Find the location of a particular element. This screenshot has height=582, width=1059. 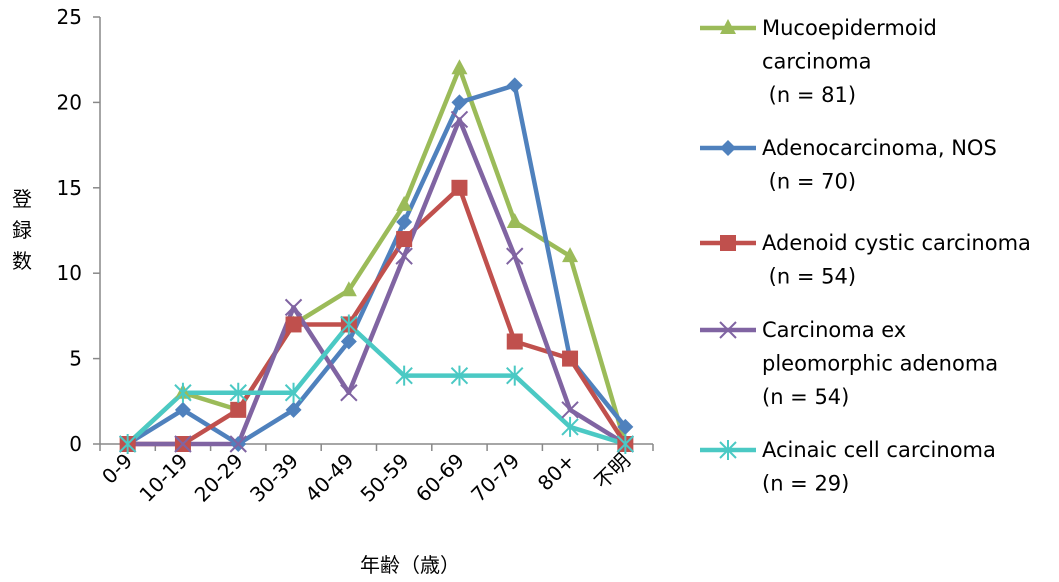

y-tick-label: 5 is located at coordinates (75, 359).